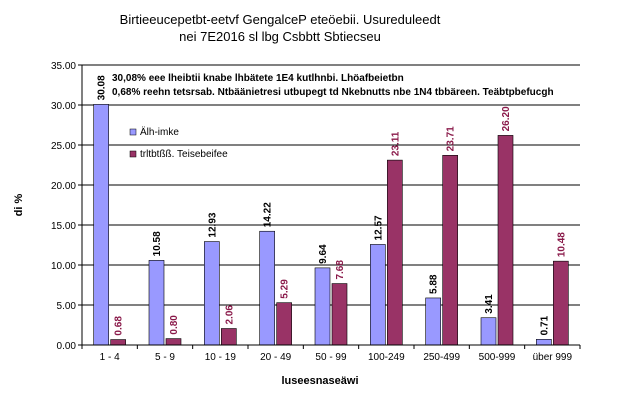  I want to click on legend-label: Älh-imke, so click(159, 132).